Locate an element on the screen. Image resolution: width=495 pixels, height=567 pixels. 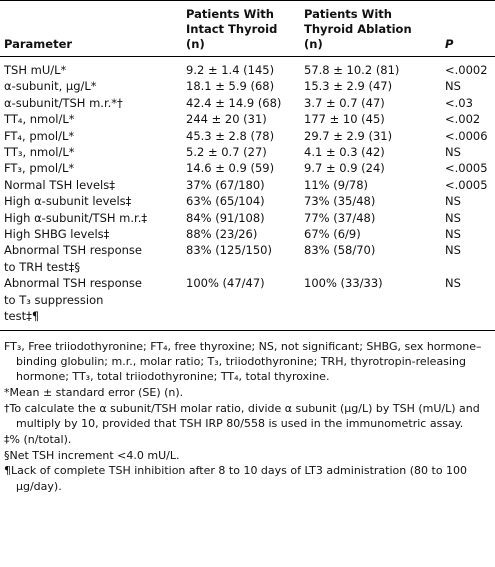
row-label: High SHBG levels‡ is located at coordinates (57, 234).